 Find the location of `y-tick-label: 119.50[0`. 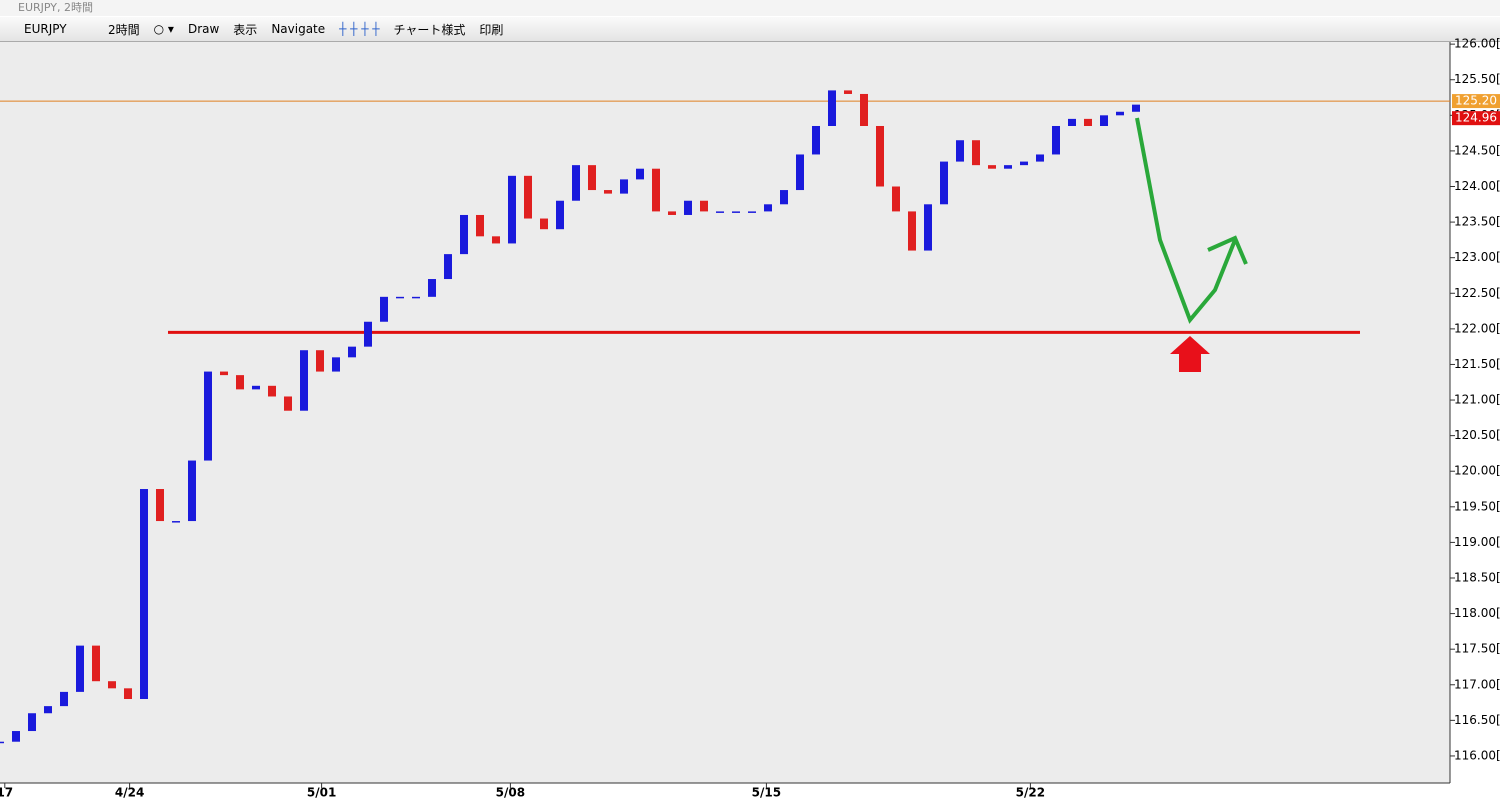

y-tick-label: 119.50[0 is located at coordinates (1477, 506).